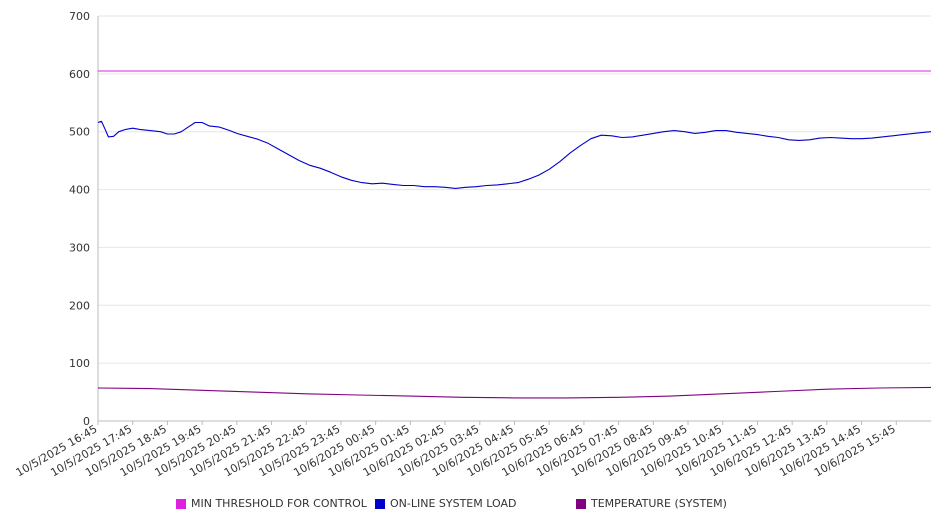  Describe the element at coordinates (279, 503) in the screenshot. I see `legend-label-min-threshold: MIN THRESHOLD FOR CONTROL` at that location.